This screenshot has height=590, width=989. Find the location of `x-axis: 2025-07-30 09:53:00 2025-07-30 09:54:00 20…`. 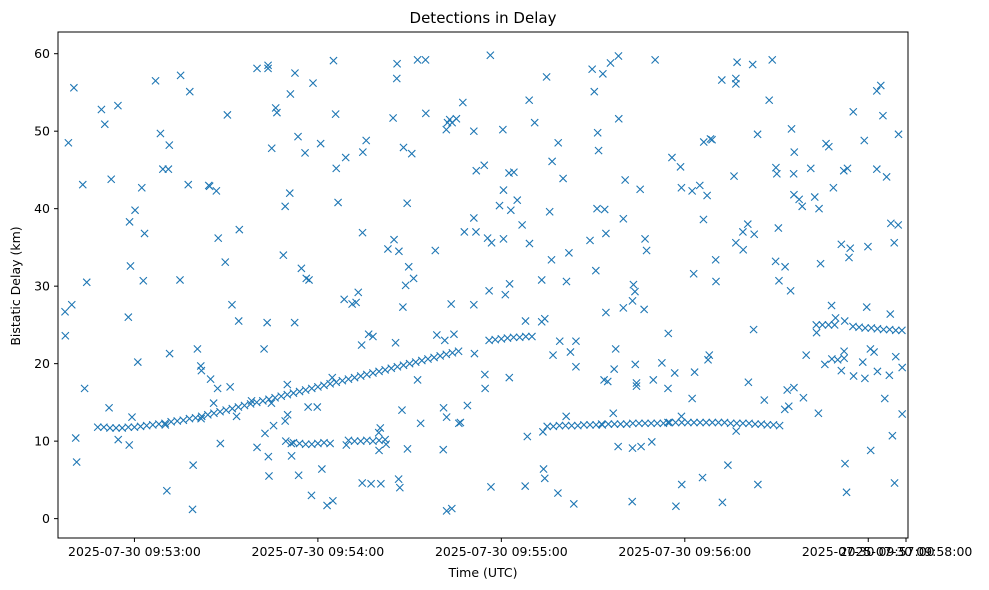

x-axis: 2025-07-30 09:53:00 2025-07-30 09:54:00 20… is located at coordinates (520, 548).